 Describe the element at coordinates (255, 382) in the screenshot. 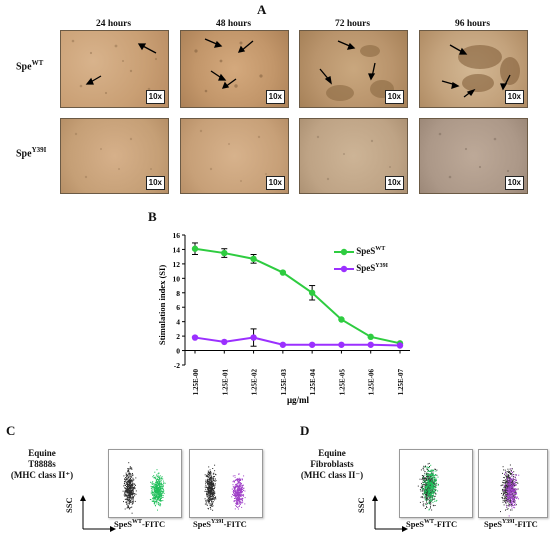

I see `x-tick-label: 1.25E-02` at that location.